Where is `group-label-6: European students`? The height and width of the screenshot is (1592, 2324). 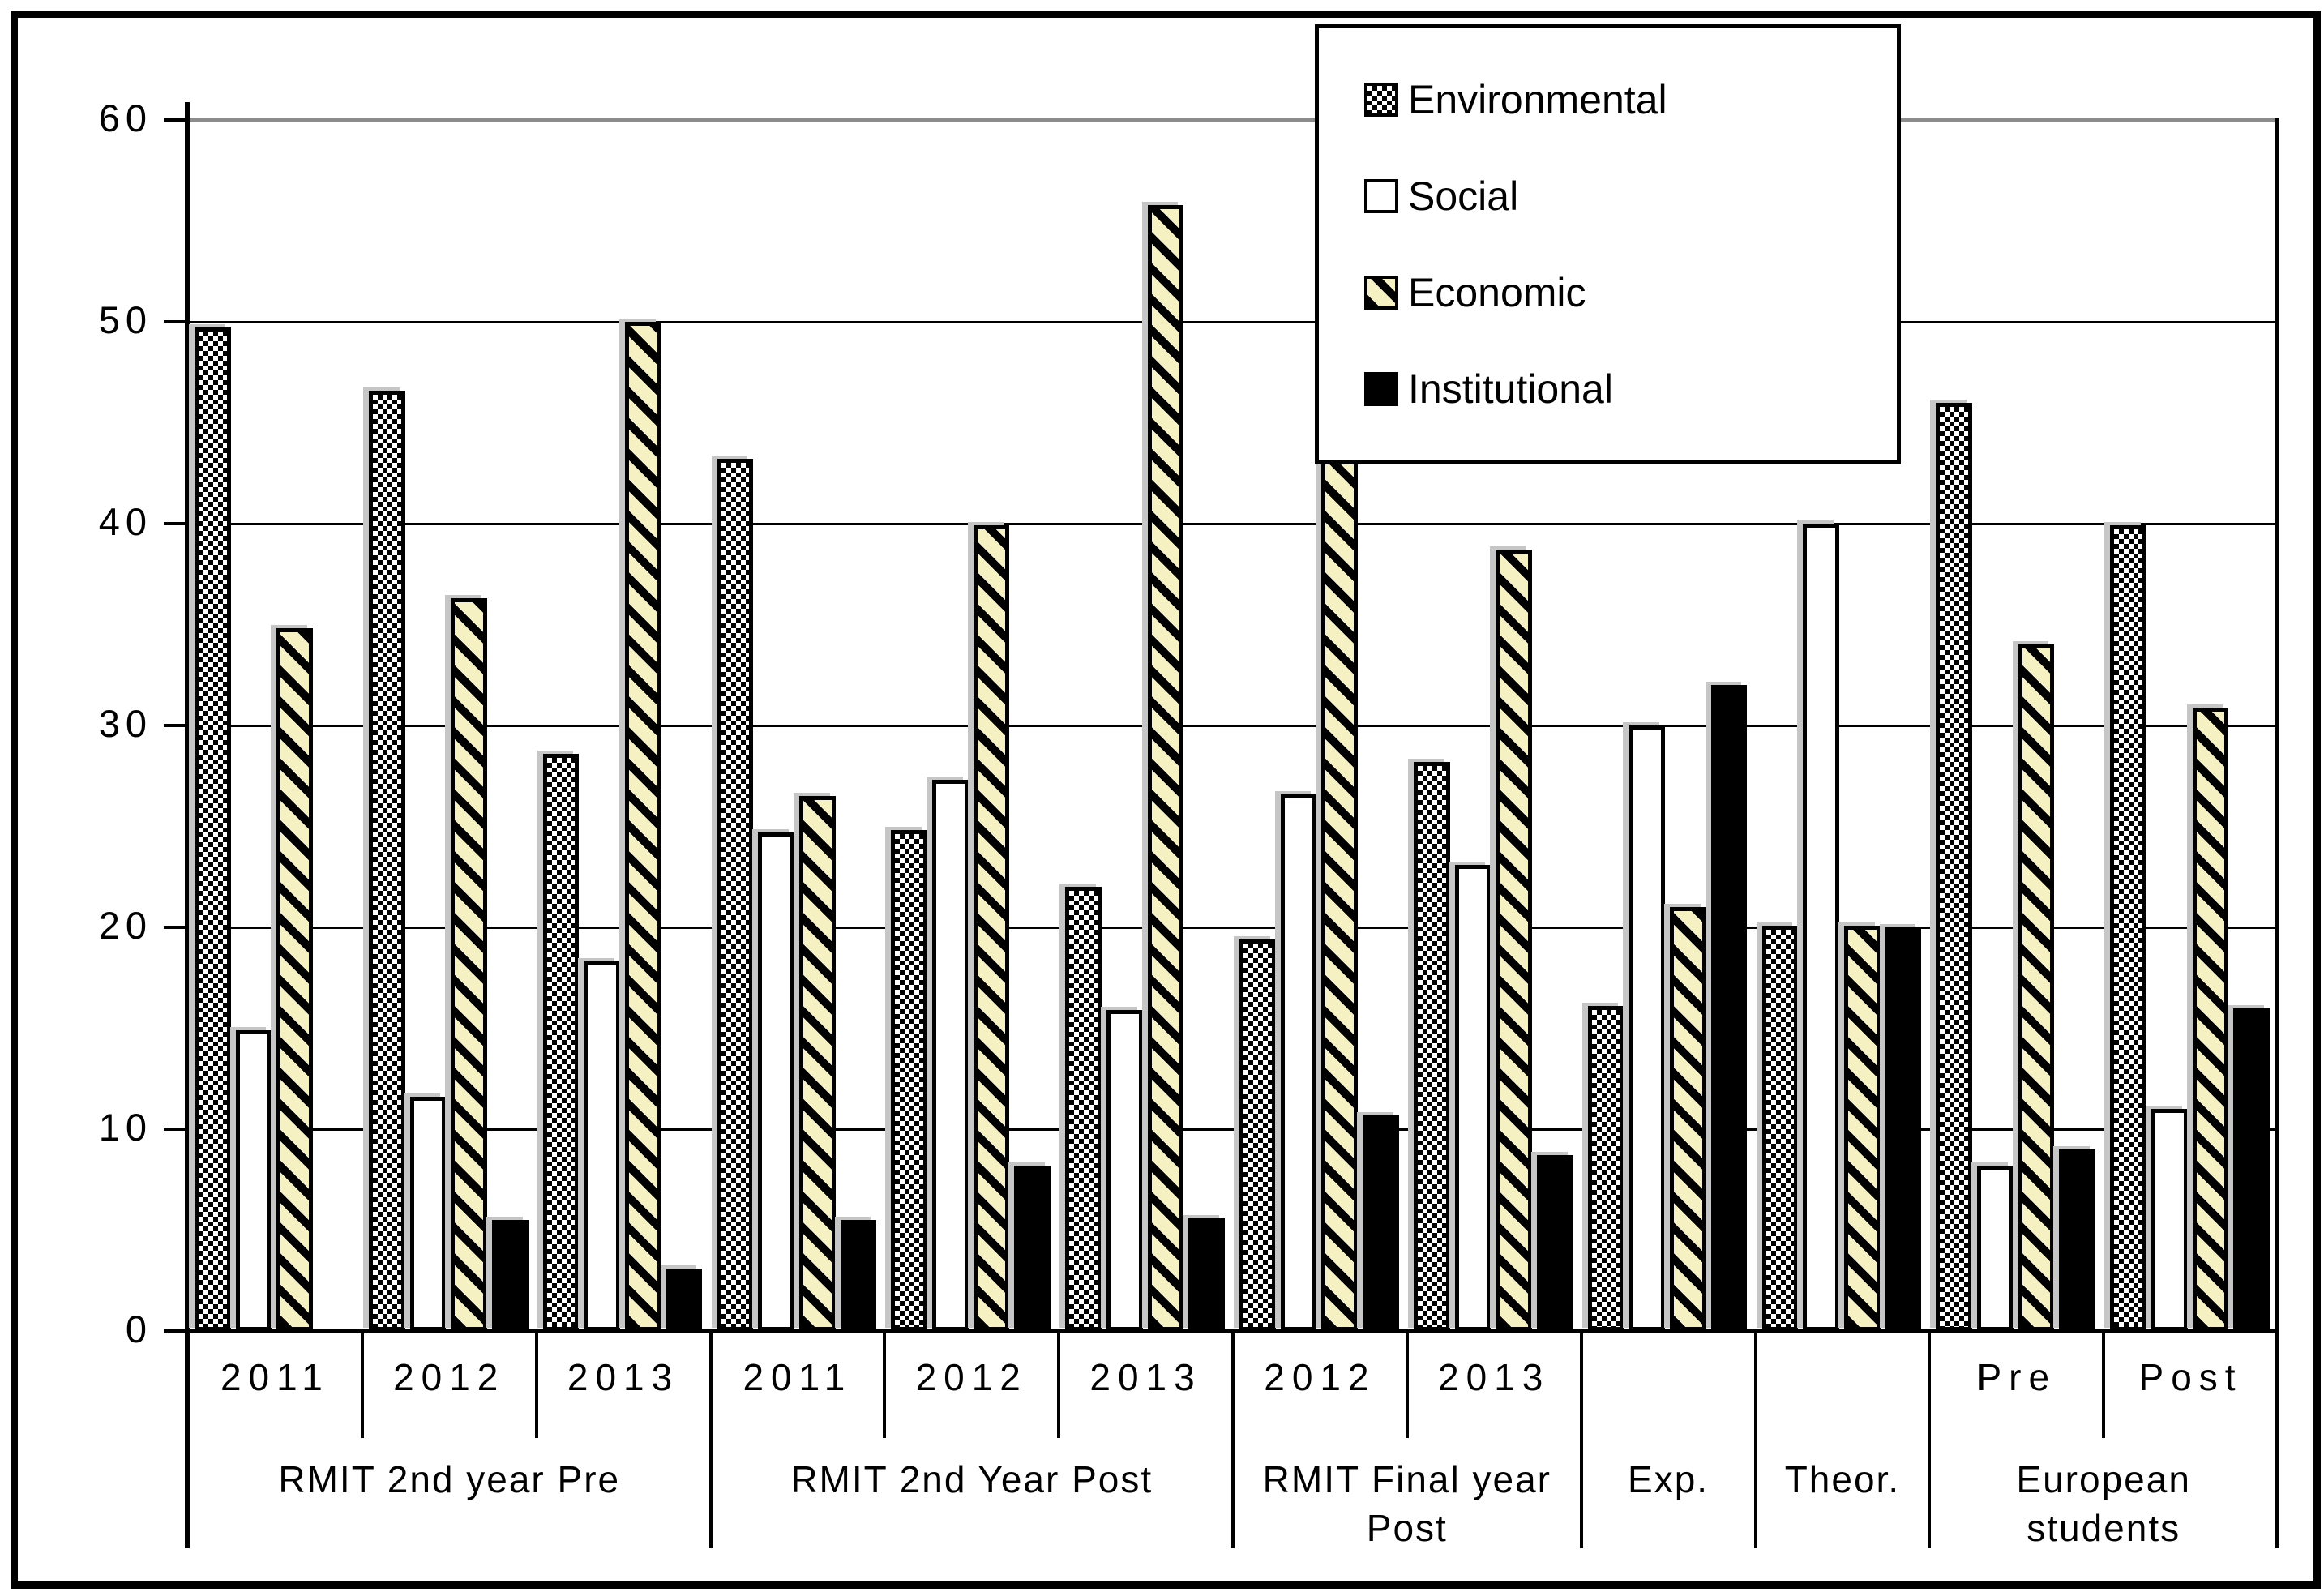
group-label-6: European students is located at coordinates (2104, 1503).